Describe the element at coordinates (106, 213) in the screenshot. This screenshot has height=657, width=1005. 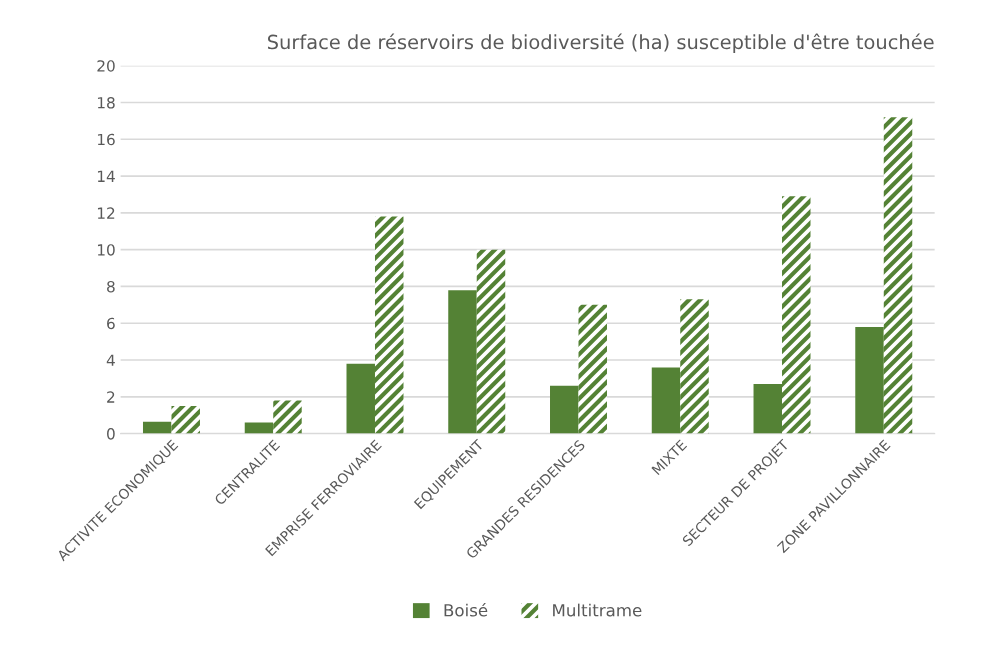
I see `y-tick-label: 12` at that location.